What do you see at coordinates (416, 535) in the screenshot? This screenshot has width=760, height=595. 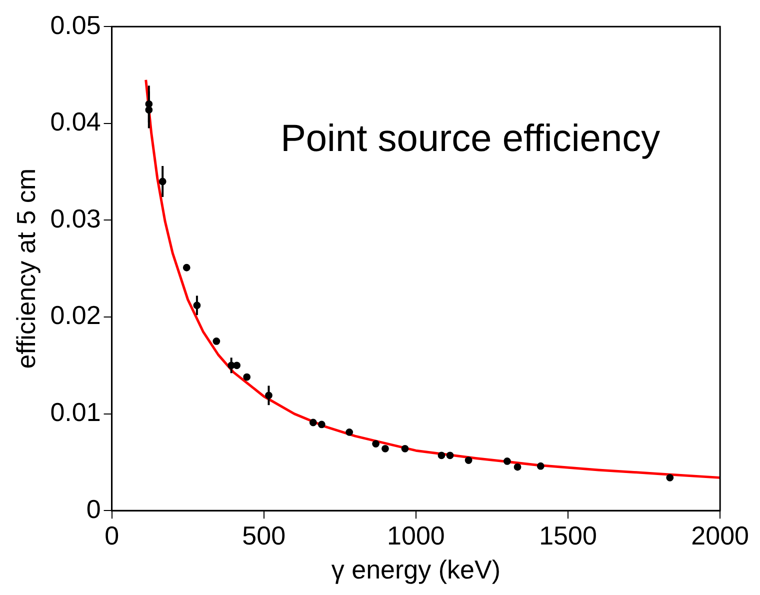 I see `x-tick-label: 1000` at bounding box center [416, 535].